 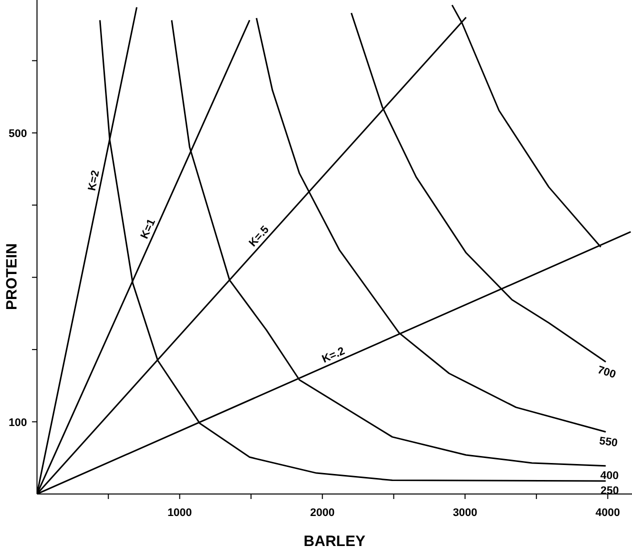 What do you see at coordinates (179, 513) in the screenshot?
I see `x-tick-label: 1000` at bounding box center [179, 513].